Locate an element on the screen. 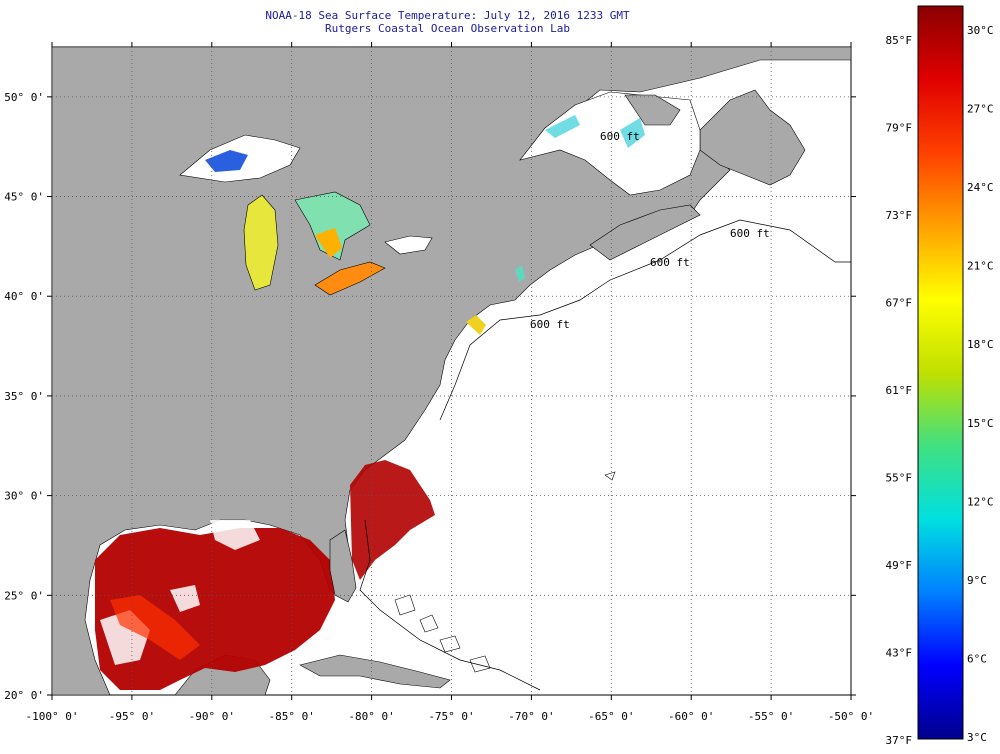  fahrenheit-label: 55°F is located at coordinates (899, 478).